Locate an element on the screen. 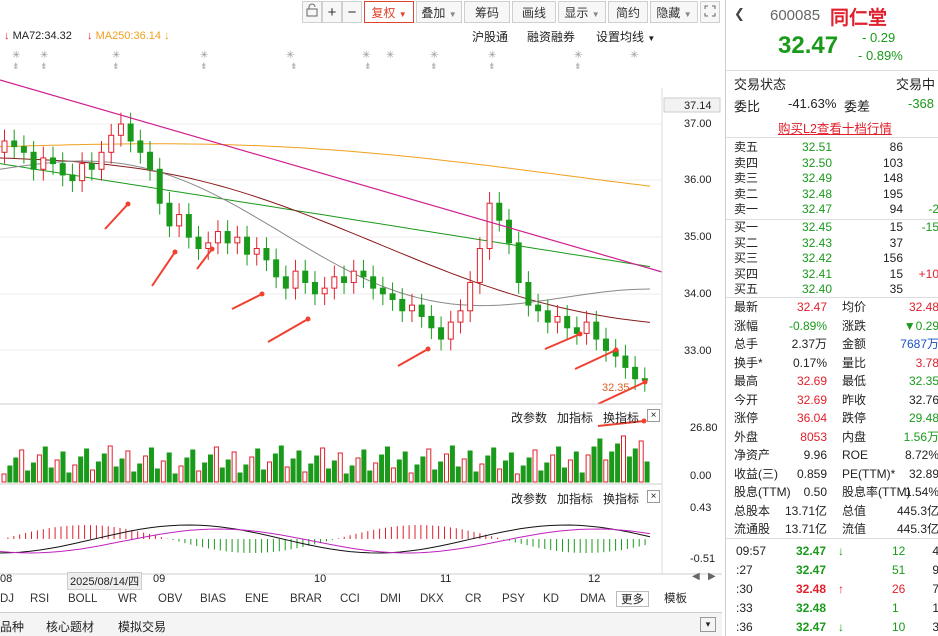 Image resolution: width=938 pixels, height=636 pixels. more-indicators-button: 更多 is located at coordinates (632, 599).